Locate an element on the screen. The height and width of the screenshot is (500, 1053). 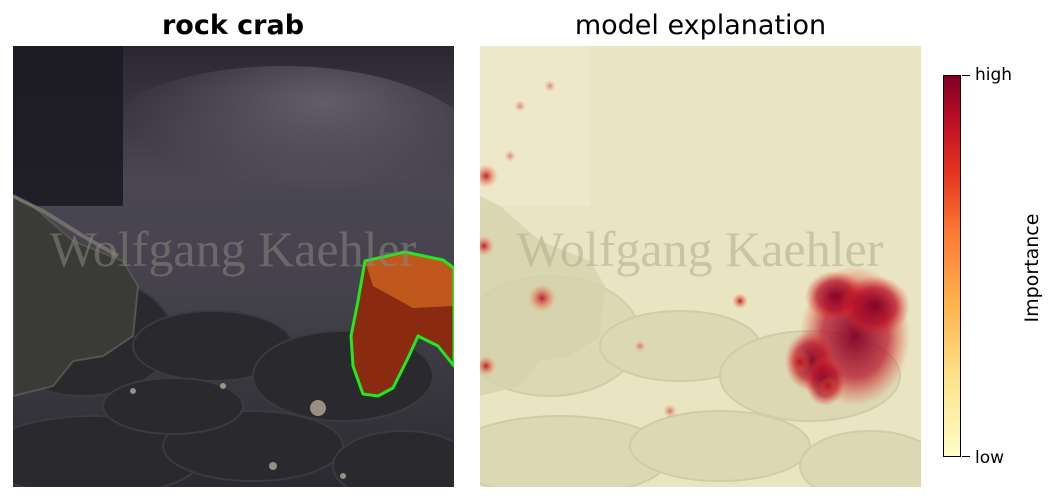
colorbar-high-tick is located at coordinates (966, 75).